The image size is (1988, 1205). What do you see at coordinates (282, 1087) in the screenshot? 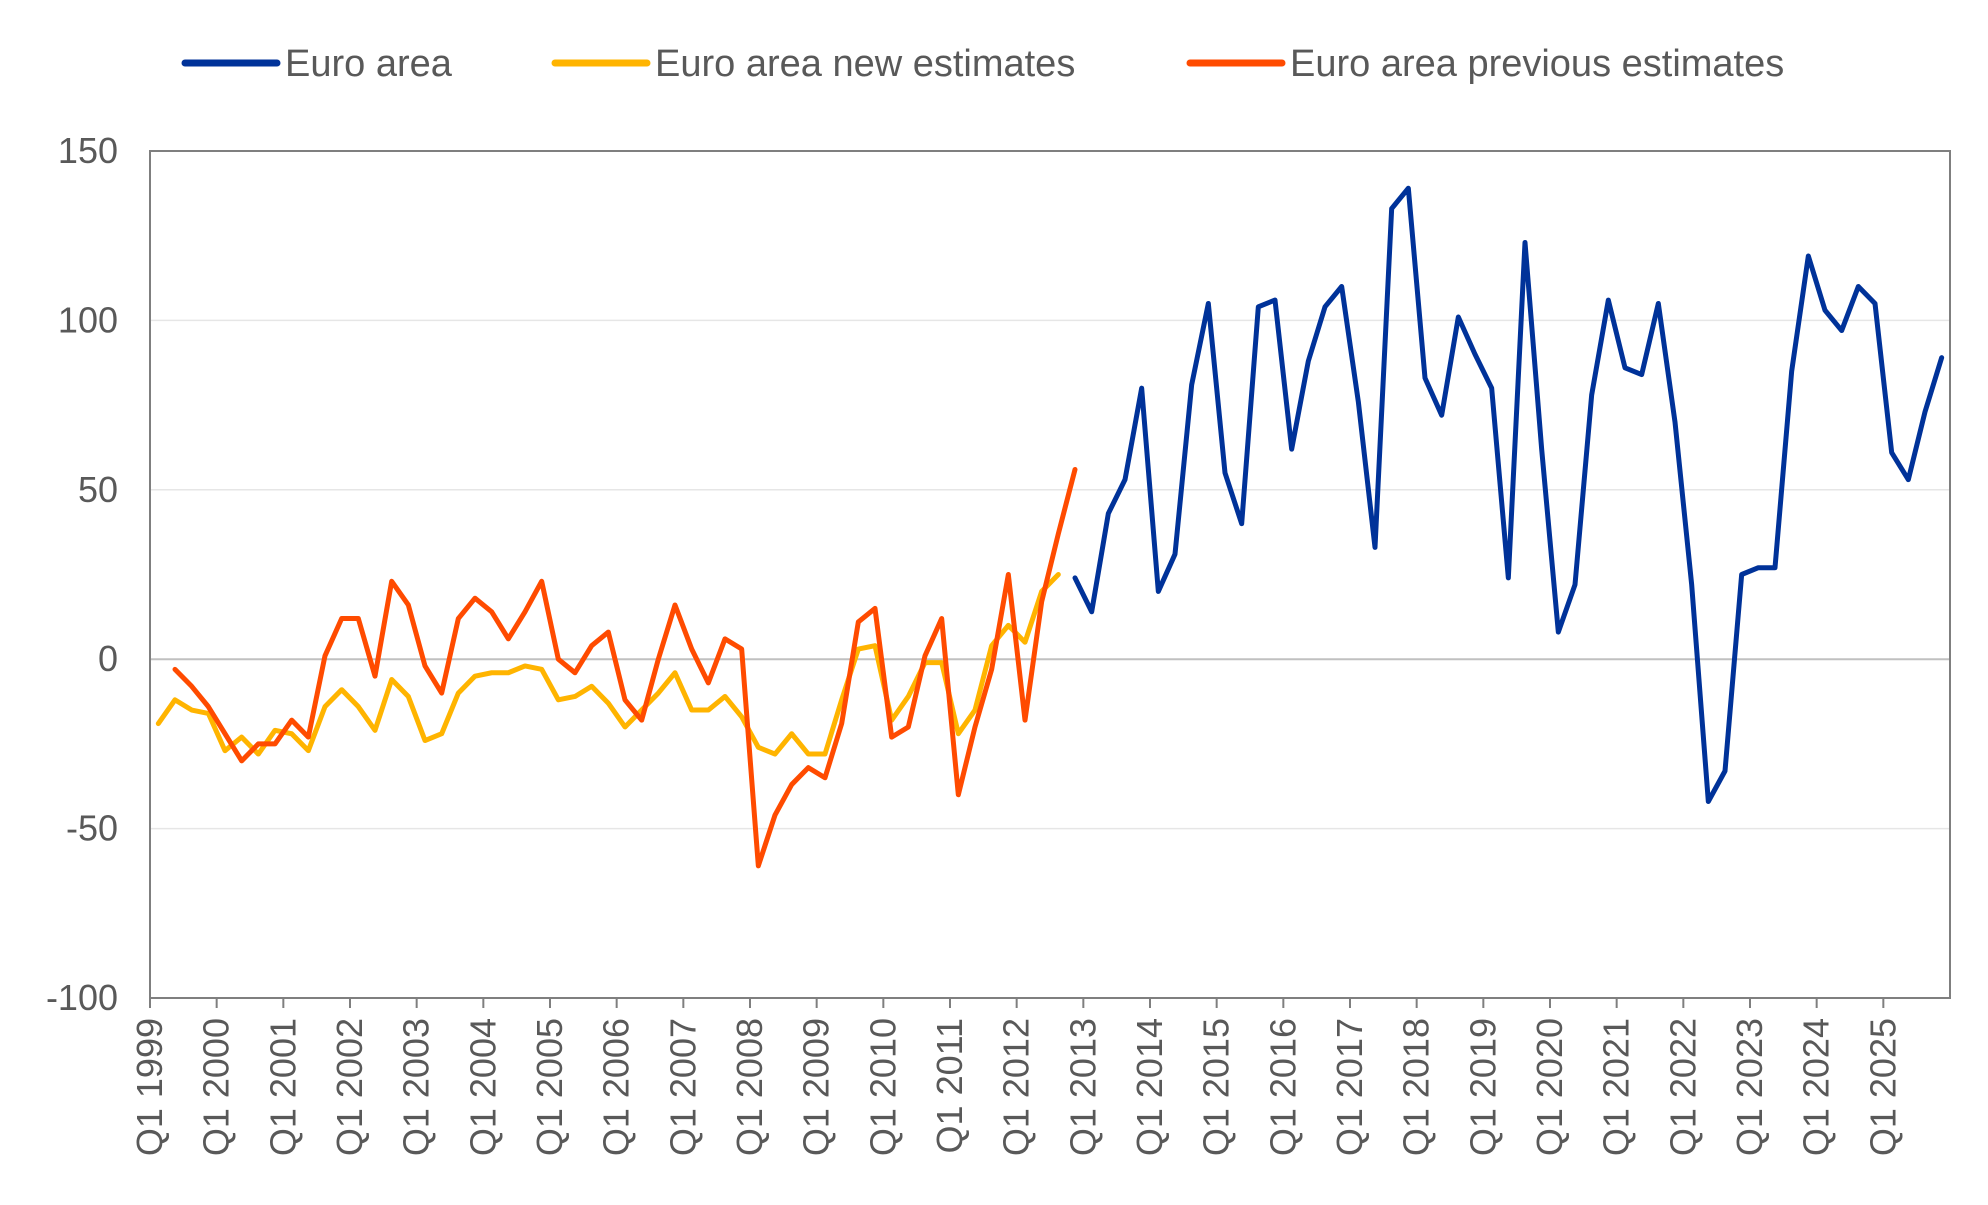
I see `x-tick-label: Q1 2001` at bounding box center [282, 1087].